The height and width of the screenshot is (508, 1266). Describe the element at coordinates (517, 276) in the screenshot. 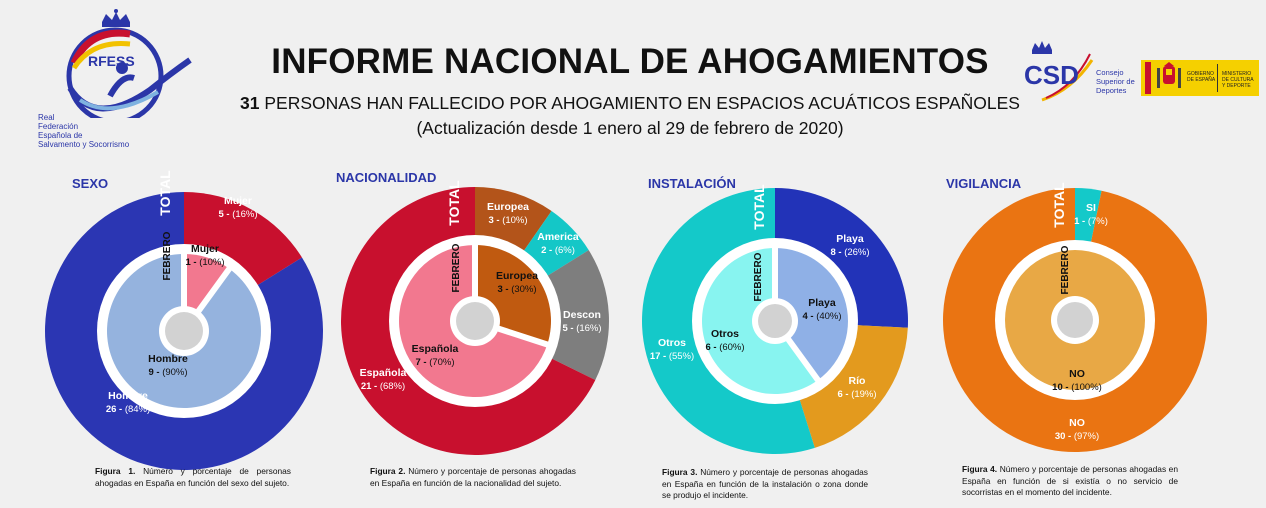

I see `febrero-category-label: Europea` at that location.